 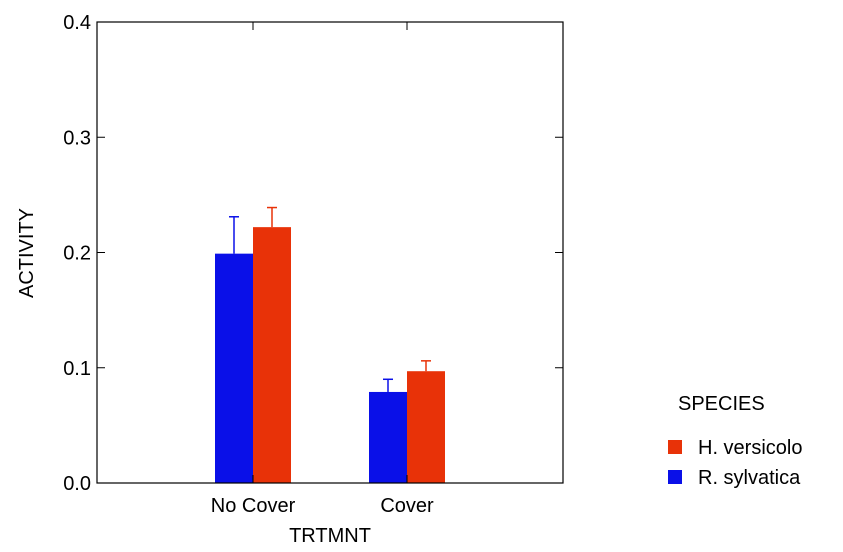 I want to click on bar-cover-h-versicolo, so click(x=426, y=427).